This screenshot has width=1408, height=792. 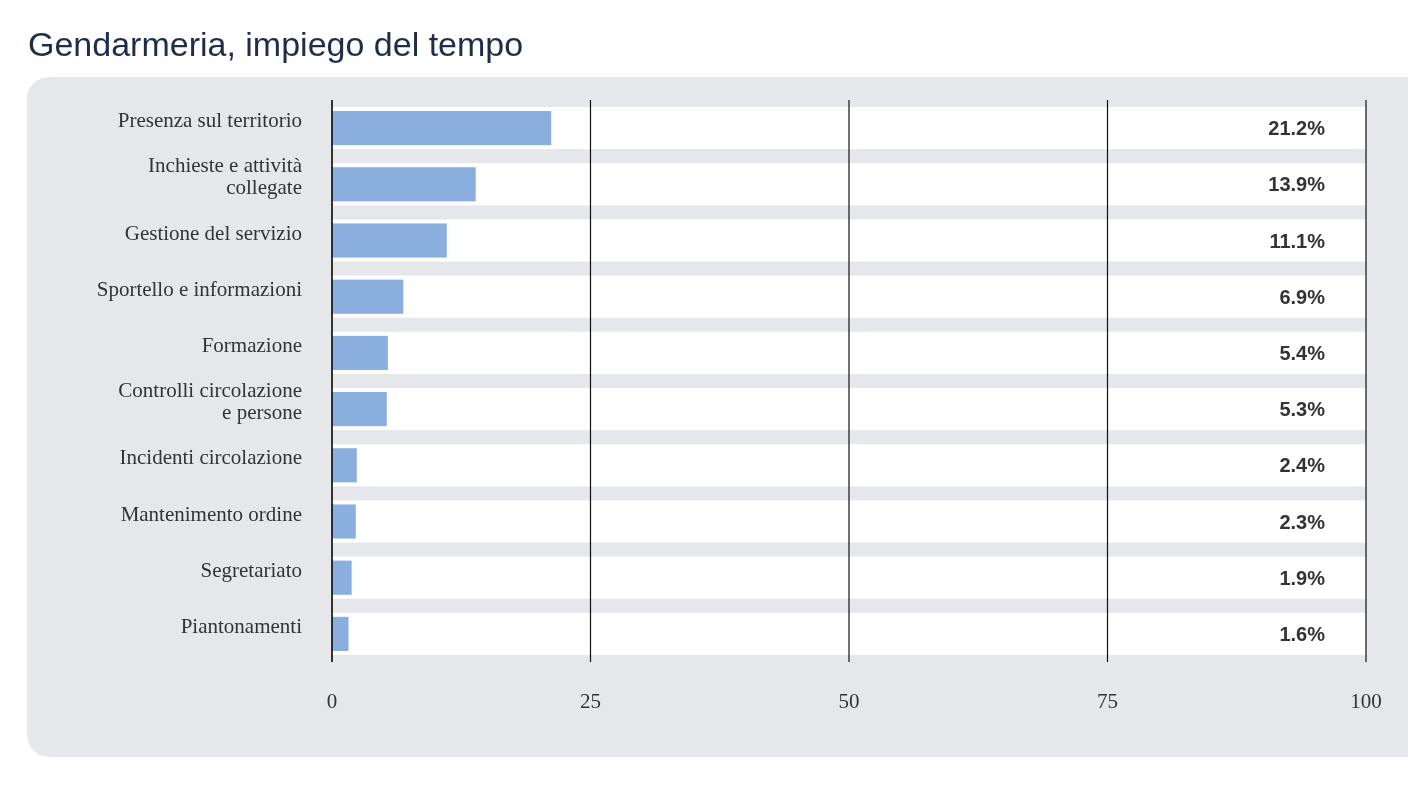 What do you see at coordinates (1107, 701) in the screenshot?
I see `x-tick-label: 75` at bounding box center [1107, 701].